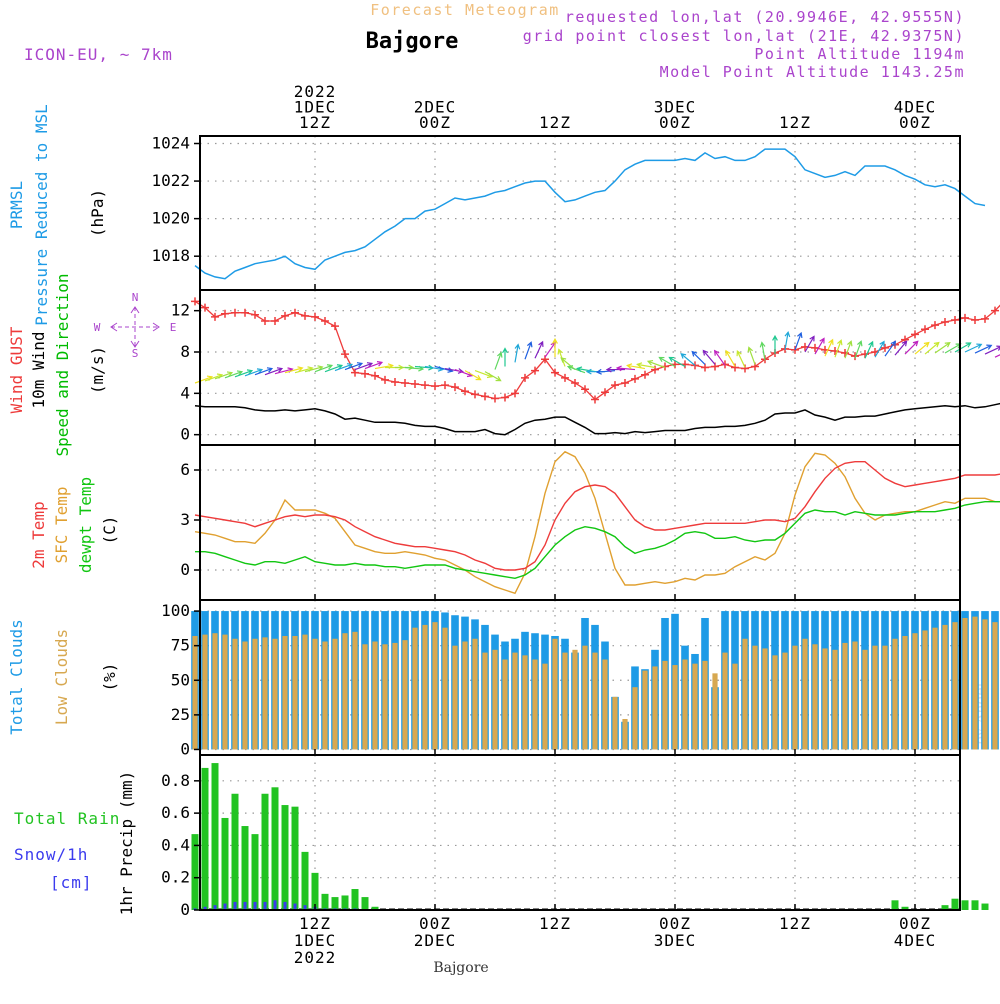  Describe the element at coordinates (51, 854) in the screenshot. I see `label-snow: Snow/1h` at that location.